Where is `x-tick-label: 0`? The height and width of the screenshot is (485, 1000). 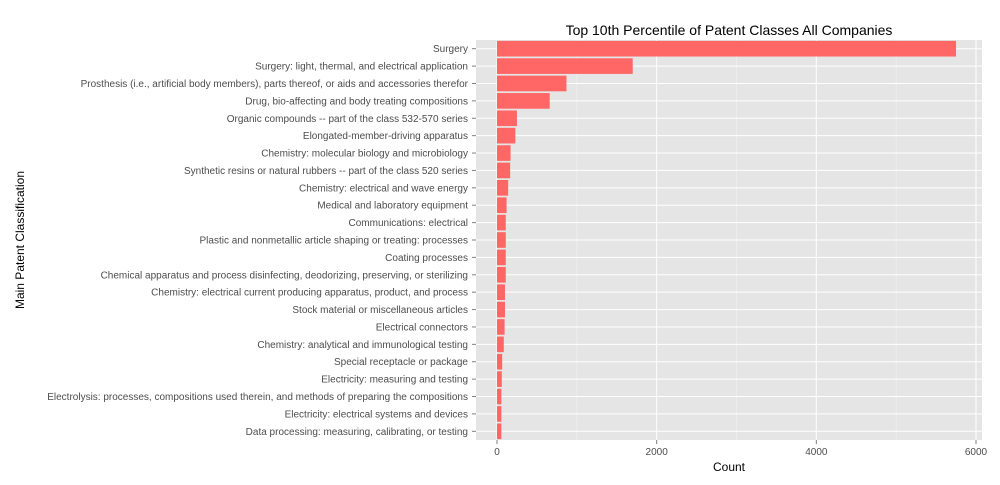 x-tick-label: 0 is located at coordinates (497, 452).